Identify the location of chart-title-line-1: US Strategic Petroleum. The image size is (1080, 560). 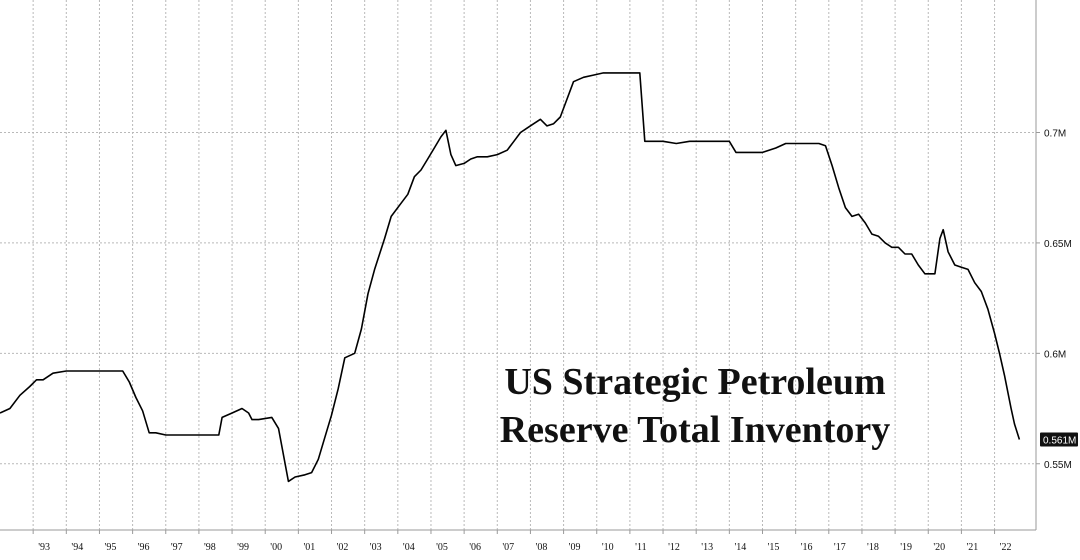
(694, 382).